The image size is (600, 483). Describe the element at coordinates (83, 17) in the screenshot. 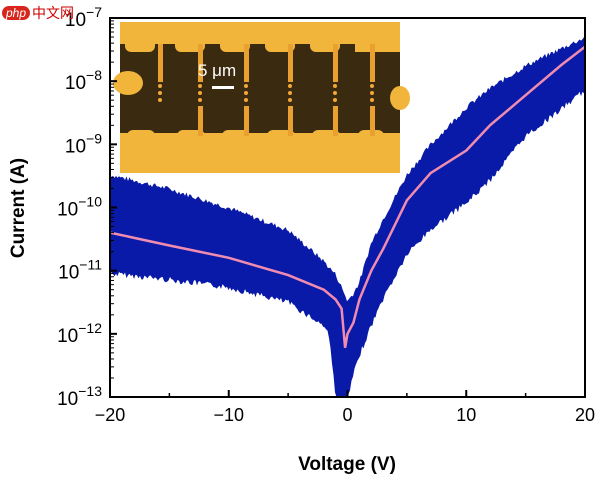

I see `y-tick-label: 10⁻⁷` at that location.